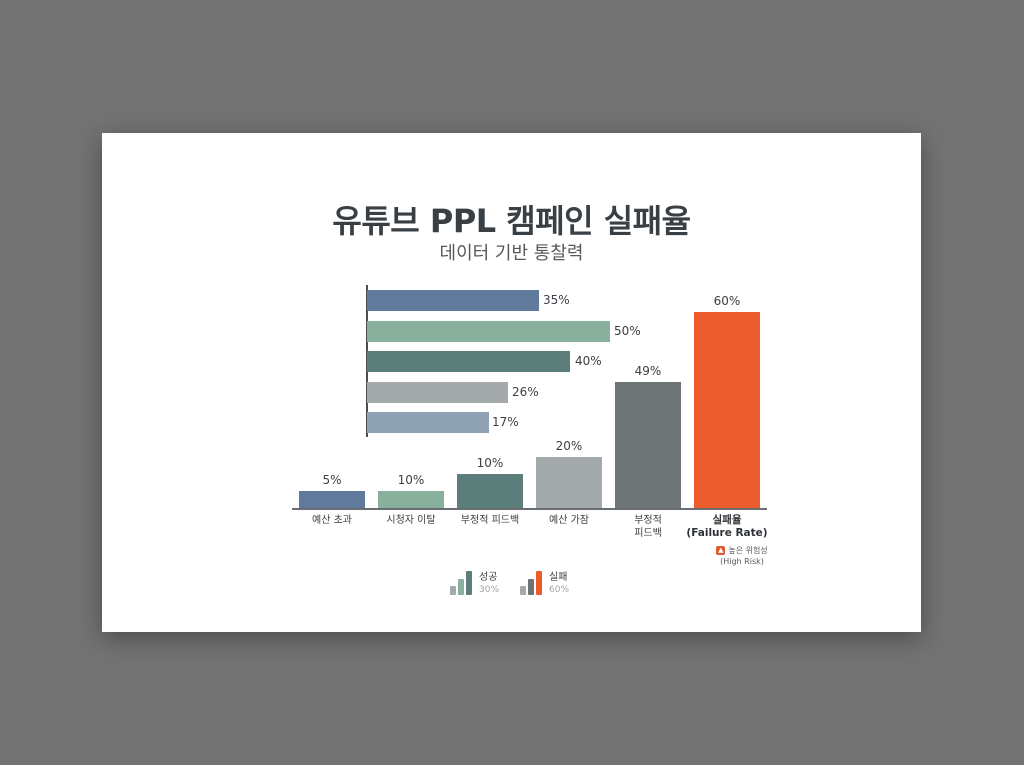 The image size is (1024, 765). I want to click on vbar-label: 예산 가잠, so click(569, 520).